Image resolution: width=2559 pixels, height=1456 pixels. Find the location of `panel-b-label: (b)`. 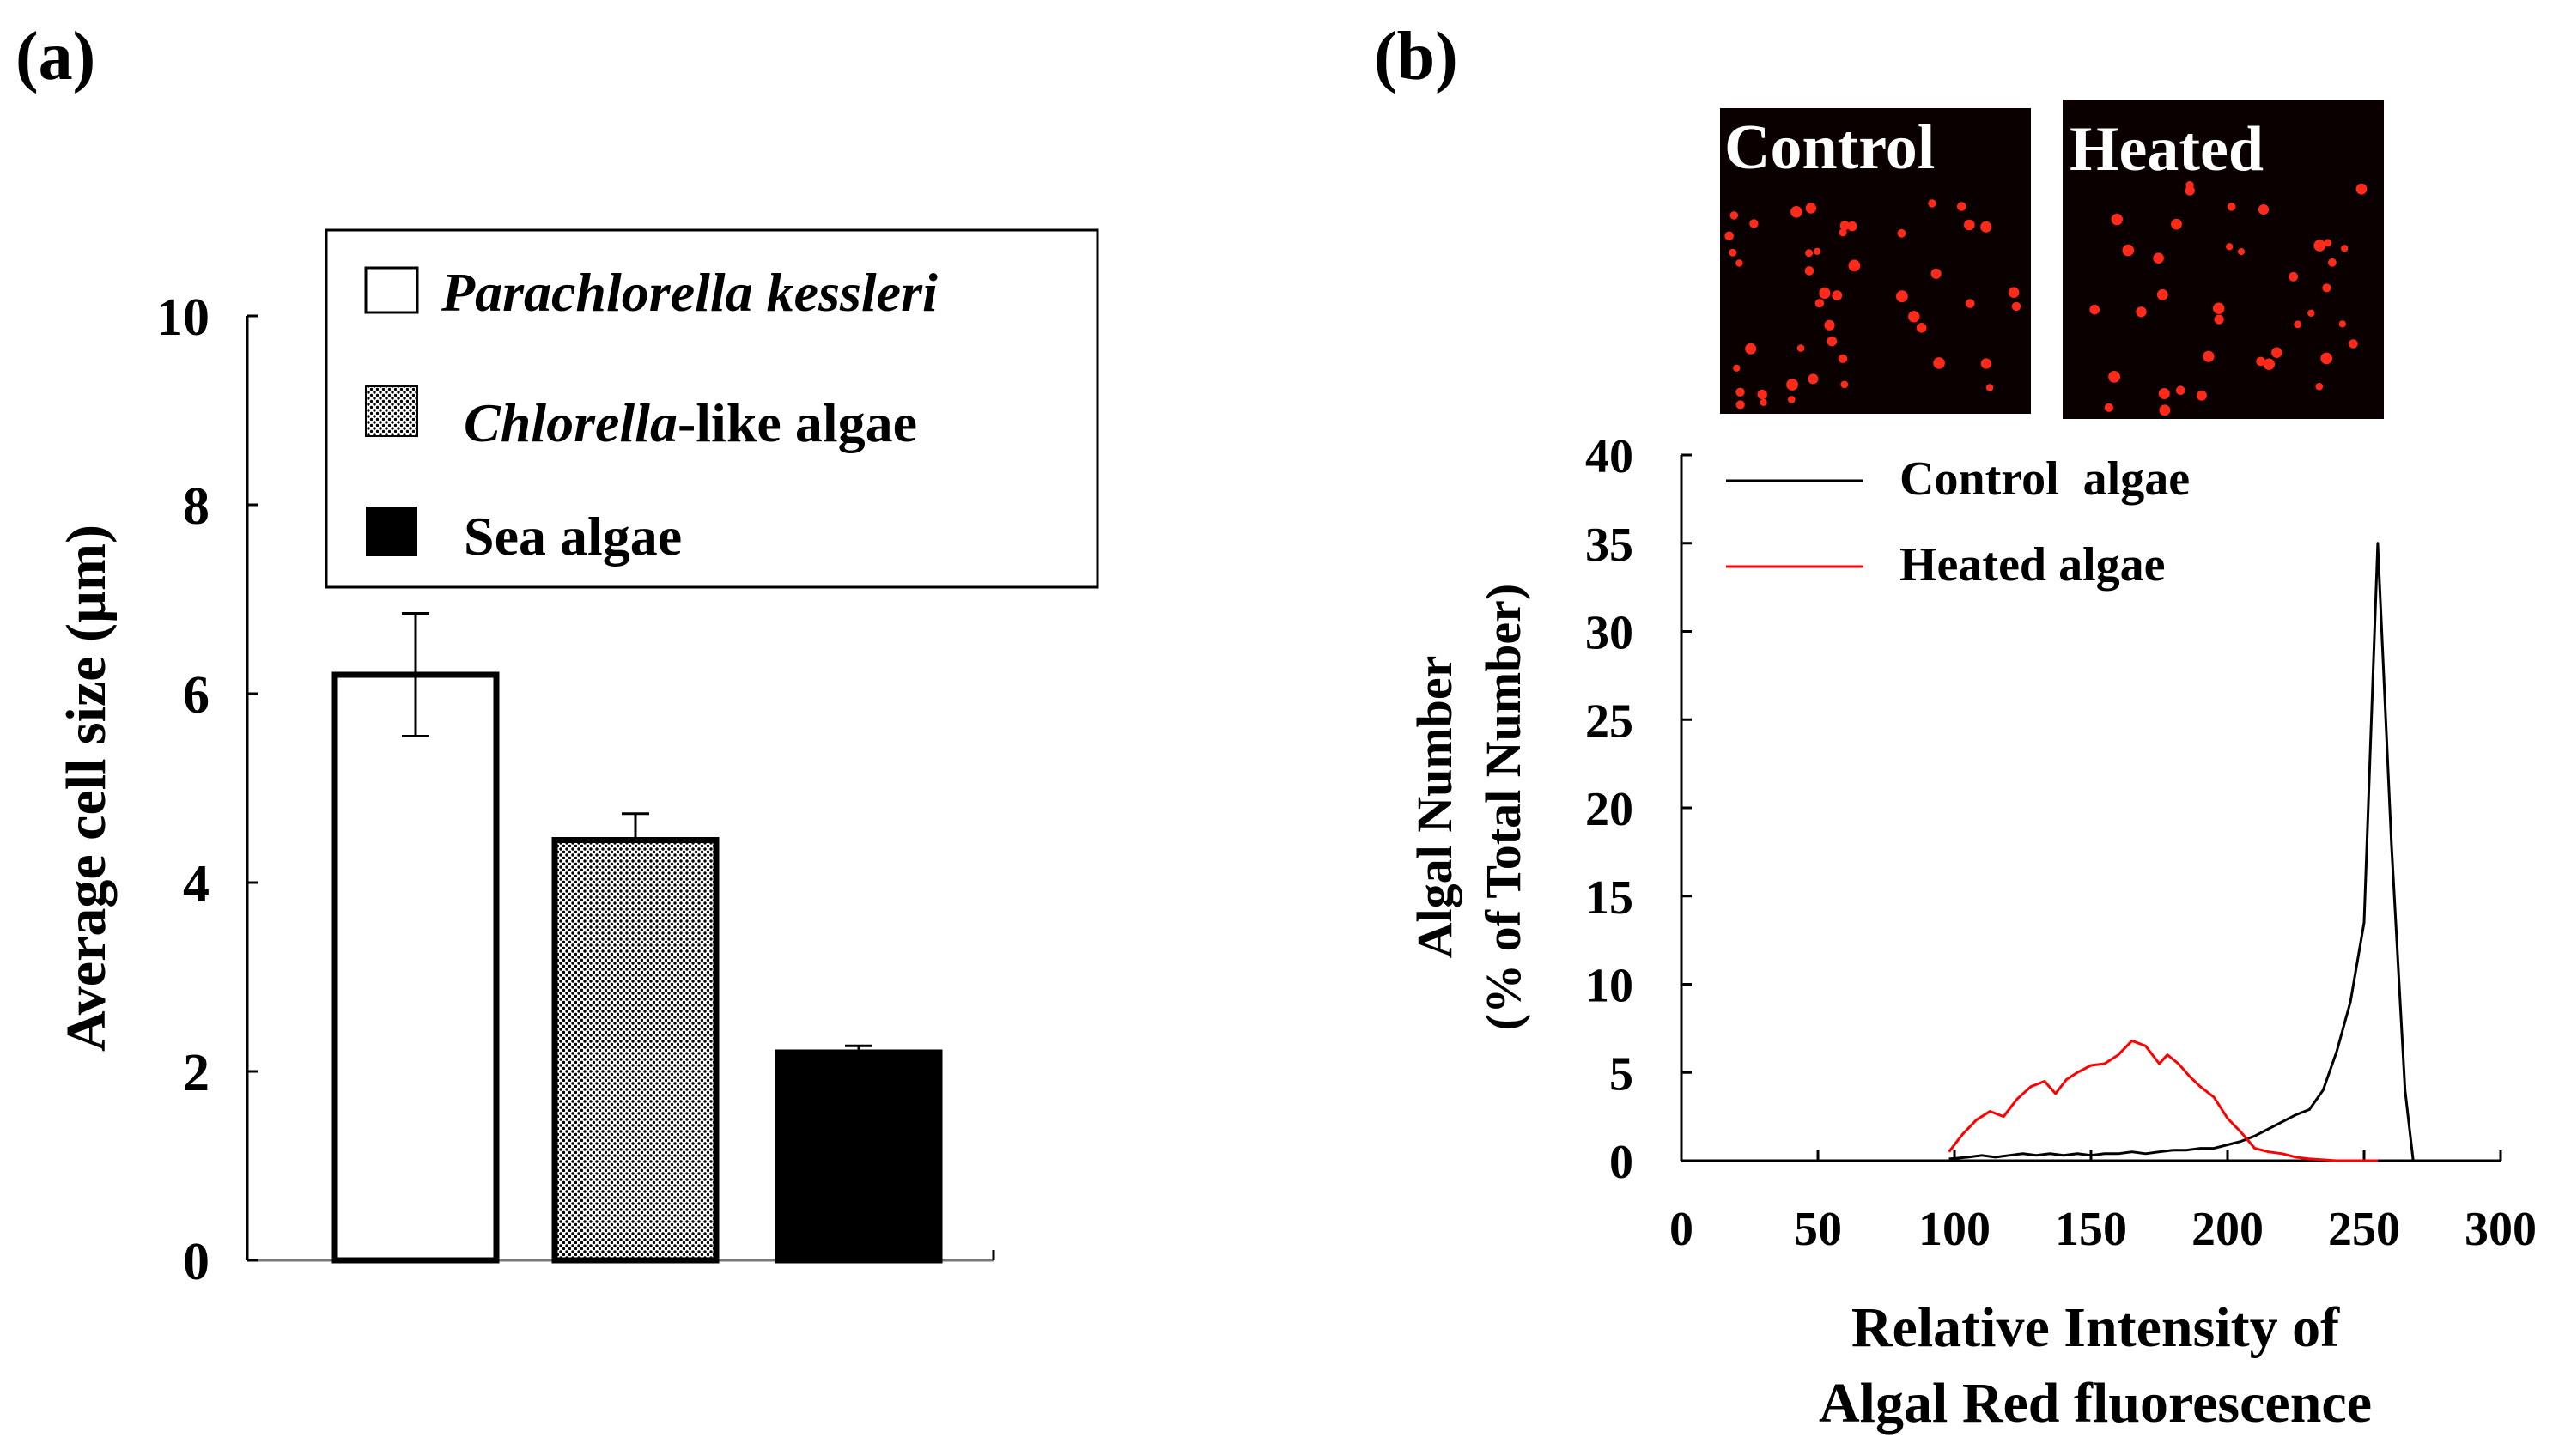

panel-b-label: (b) is located at coordinates (1416, 57).